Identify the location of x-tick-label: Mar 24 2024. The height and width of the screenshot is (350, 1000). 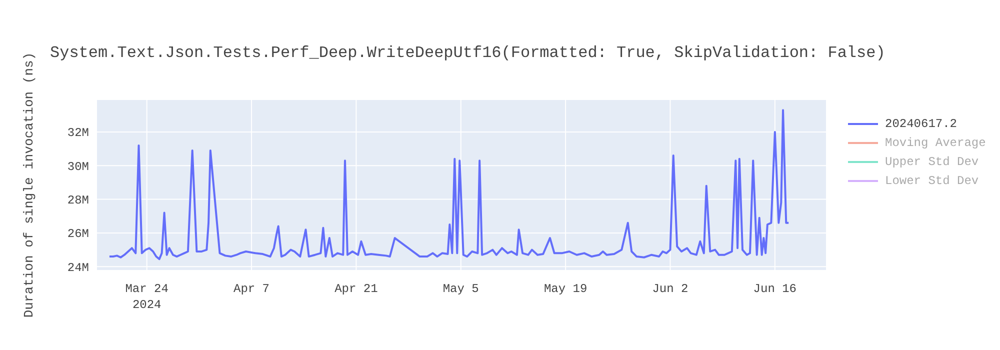
(146, 297).